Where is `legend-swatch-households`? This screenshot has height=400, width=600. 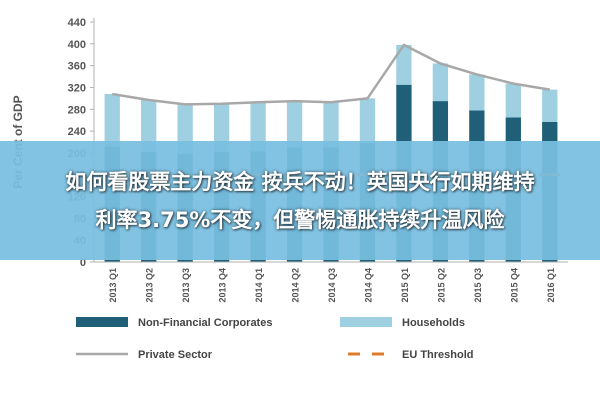
legend-swatch-households is located at coordinates (366, 322).